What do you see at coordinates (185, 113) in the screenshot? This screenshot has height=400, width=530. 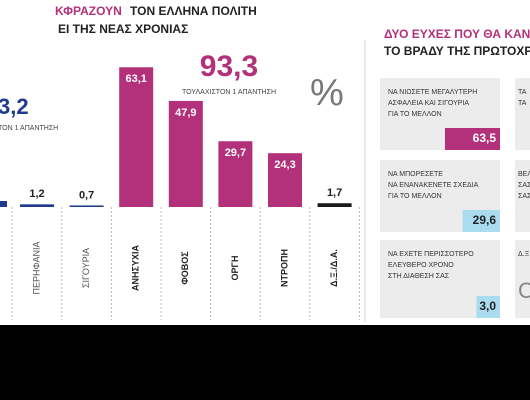 I see `value-label: 47,9` at bounding box center [185, 113].